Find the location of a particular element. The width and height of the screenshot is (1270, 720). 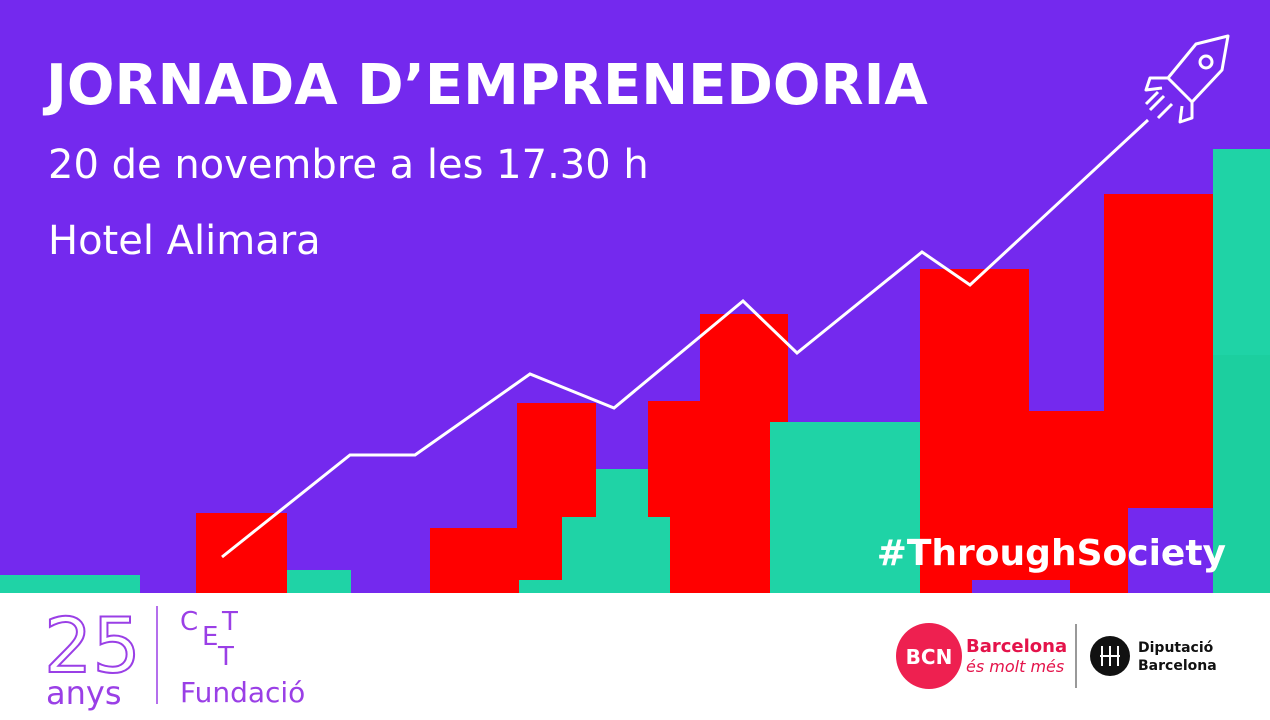

anniversary-unit: anys is located at coordinates (84, 693).